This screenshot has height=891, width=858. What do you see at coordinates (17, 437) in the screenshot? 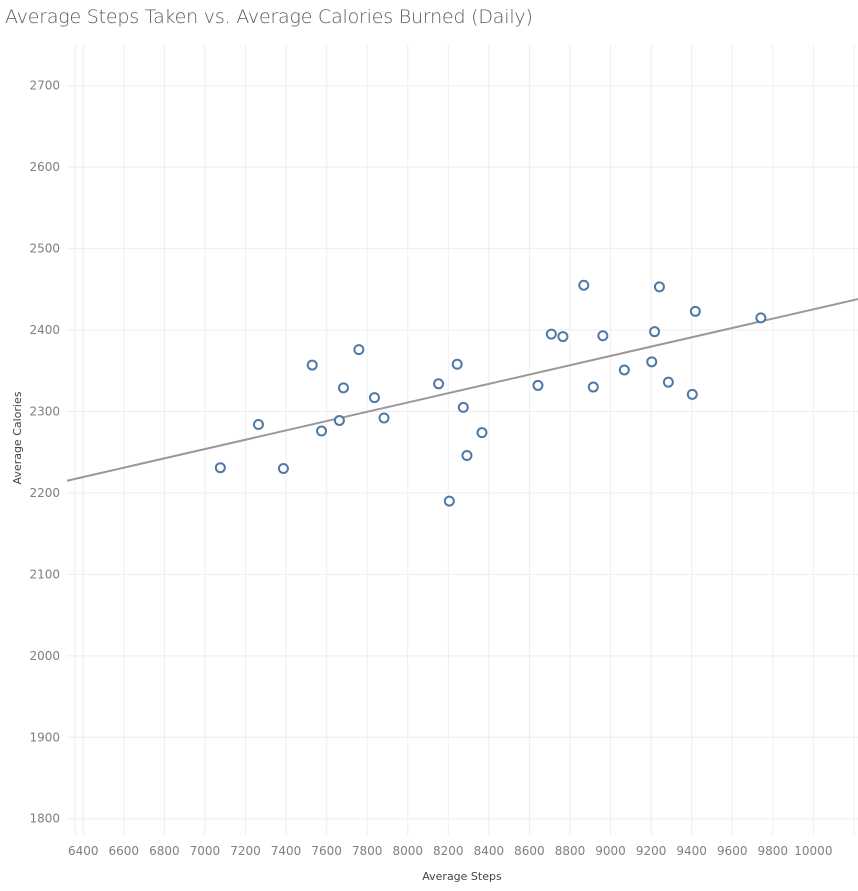
I see `y-axis-title: Average Calories` at bounding box center [17, 437].